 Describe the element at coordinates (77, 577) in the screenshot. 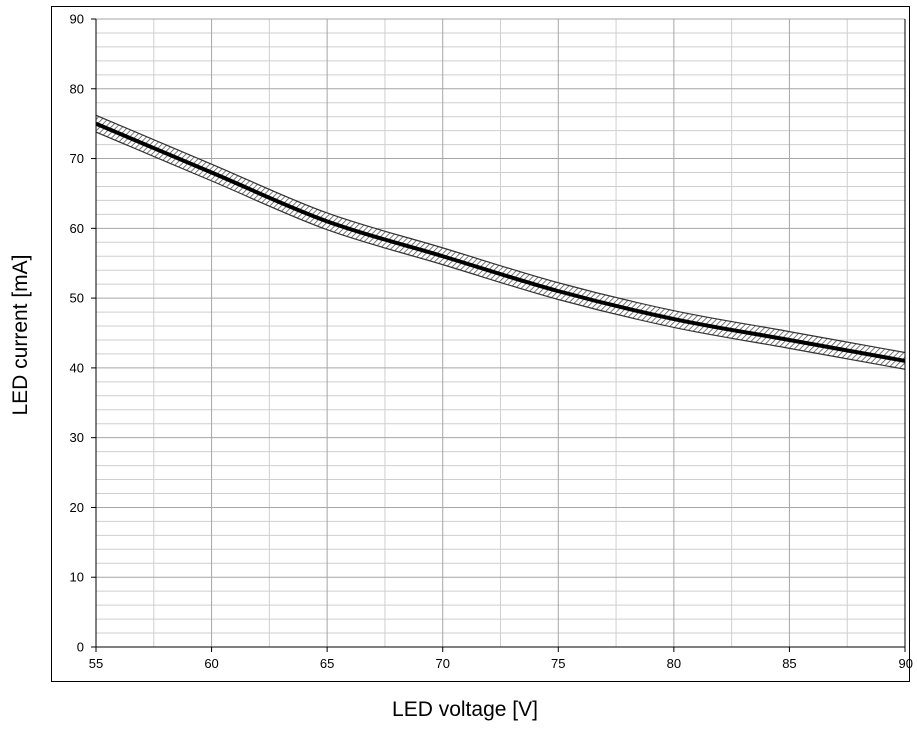

I see `y-tick-label: 10` at that location.